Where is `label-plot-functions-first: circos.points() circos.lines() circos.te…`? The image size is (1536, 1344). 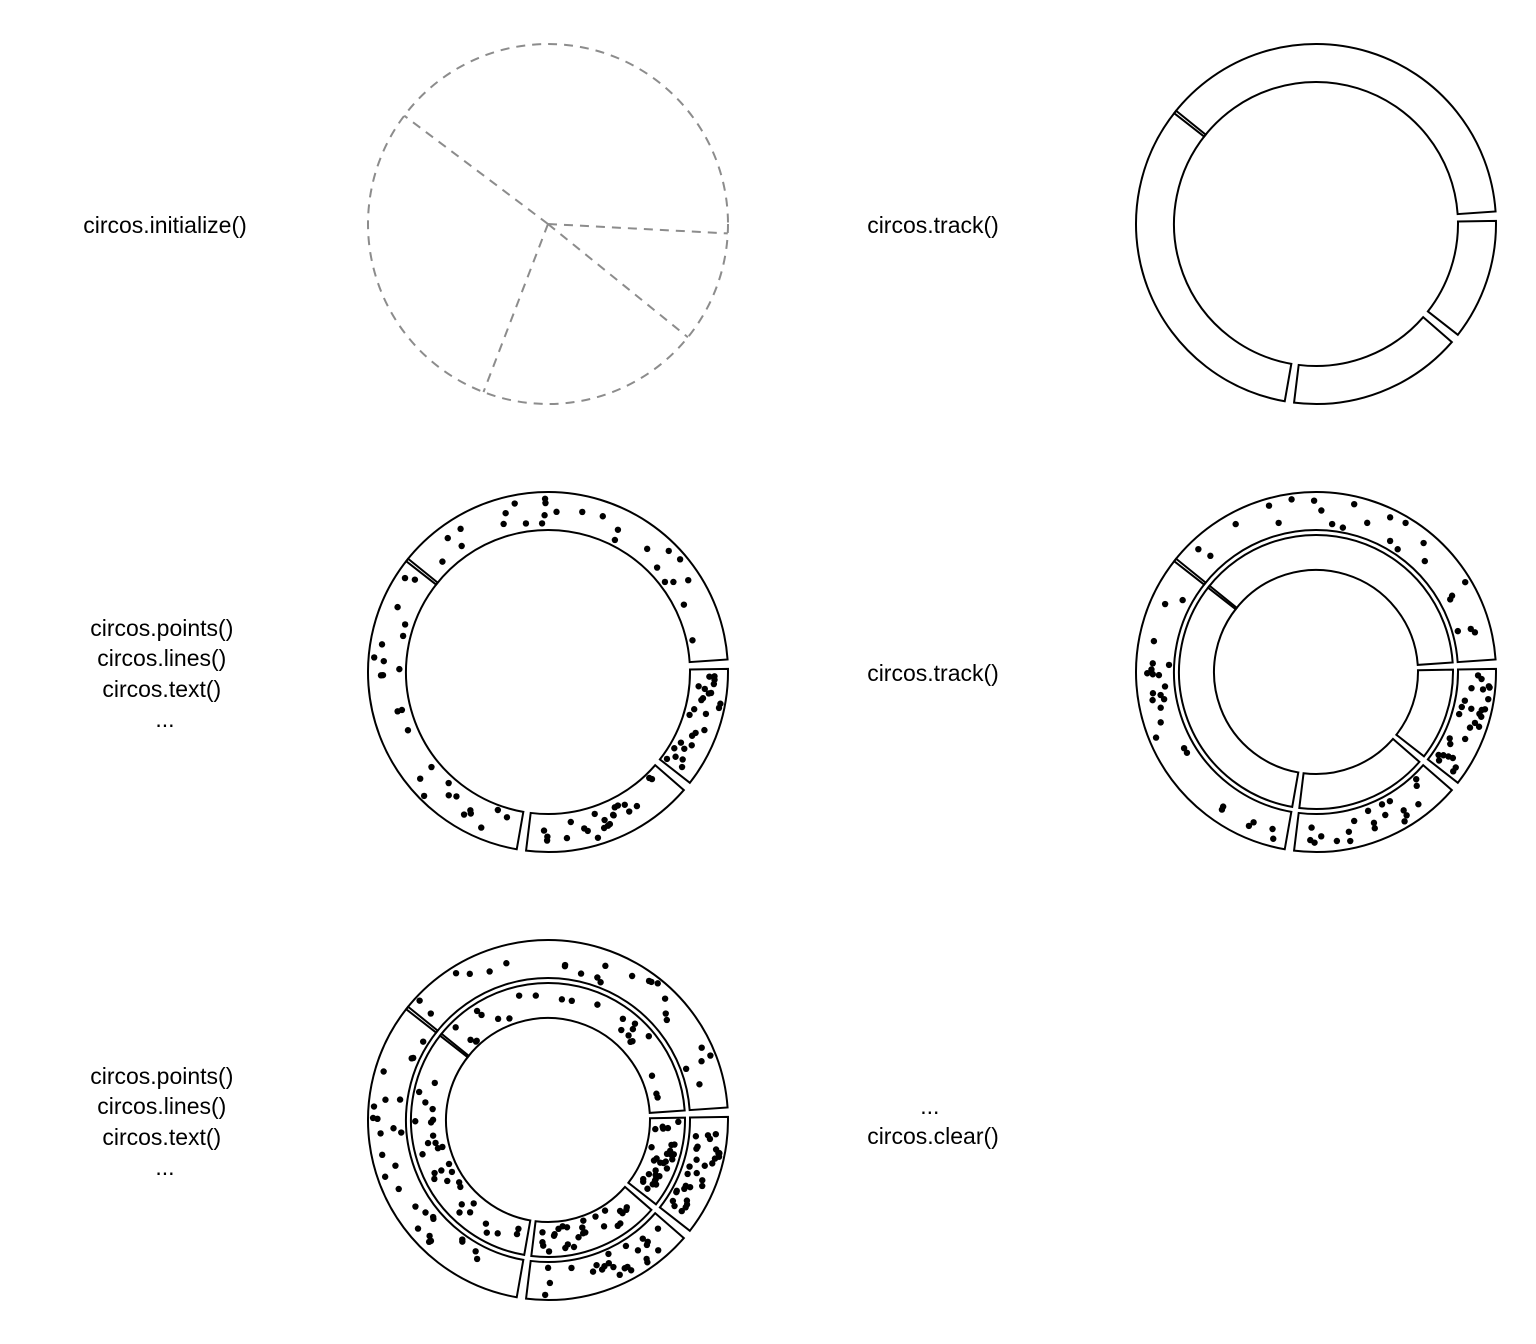 label-plot-functions-first: circos.points() circos.lines() circos.te… is located at coordinates (165, 673).